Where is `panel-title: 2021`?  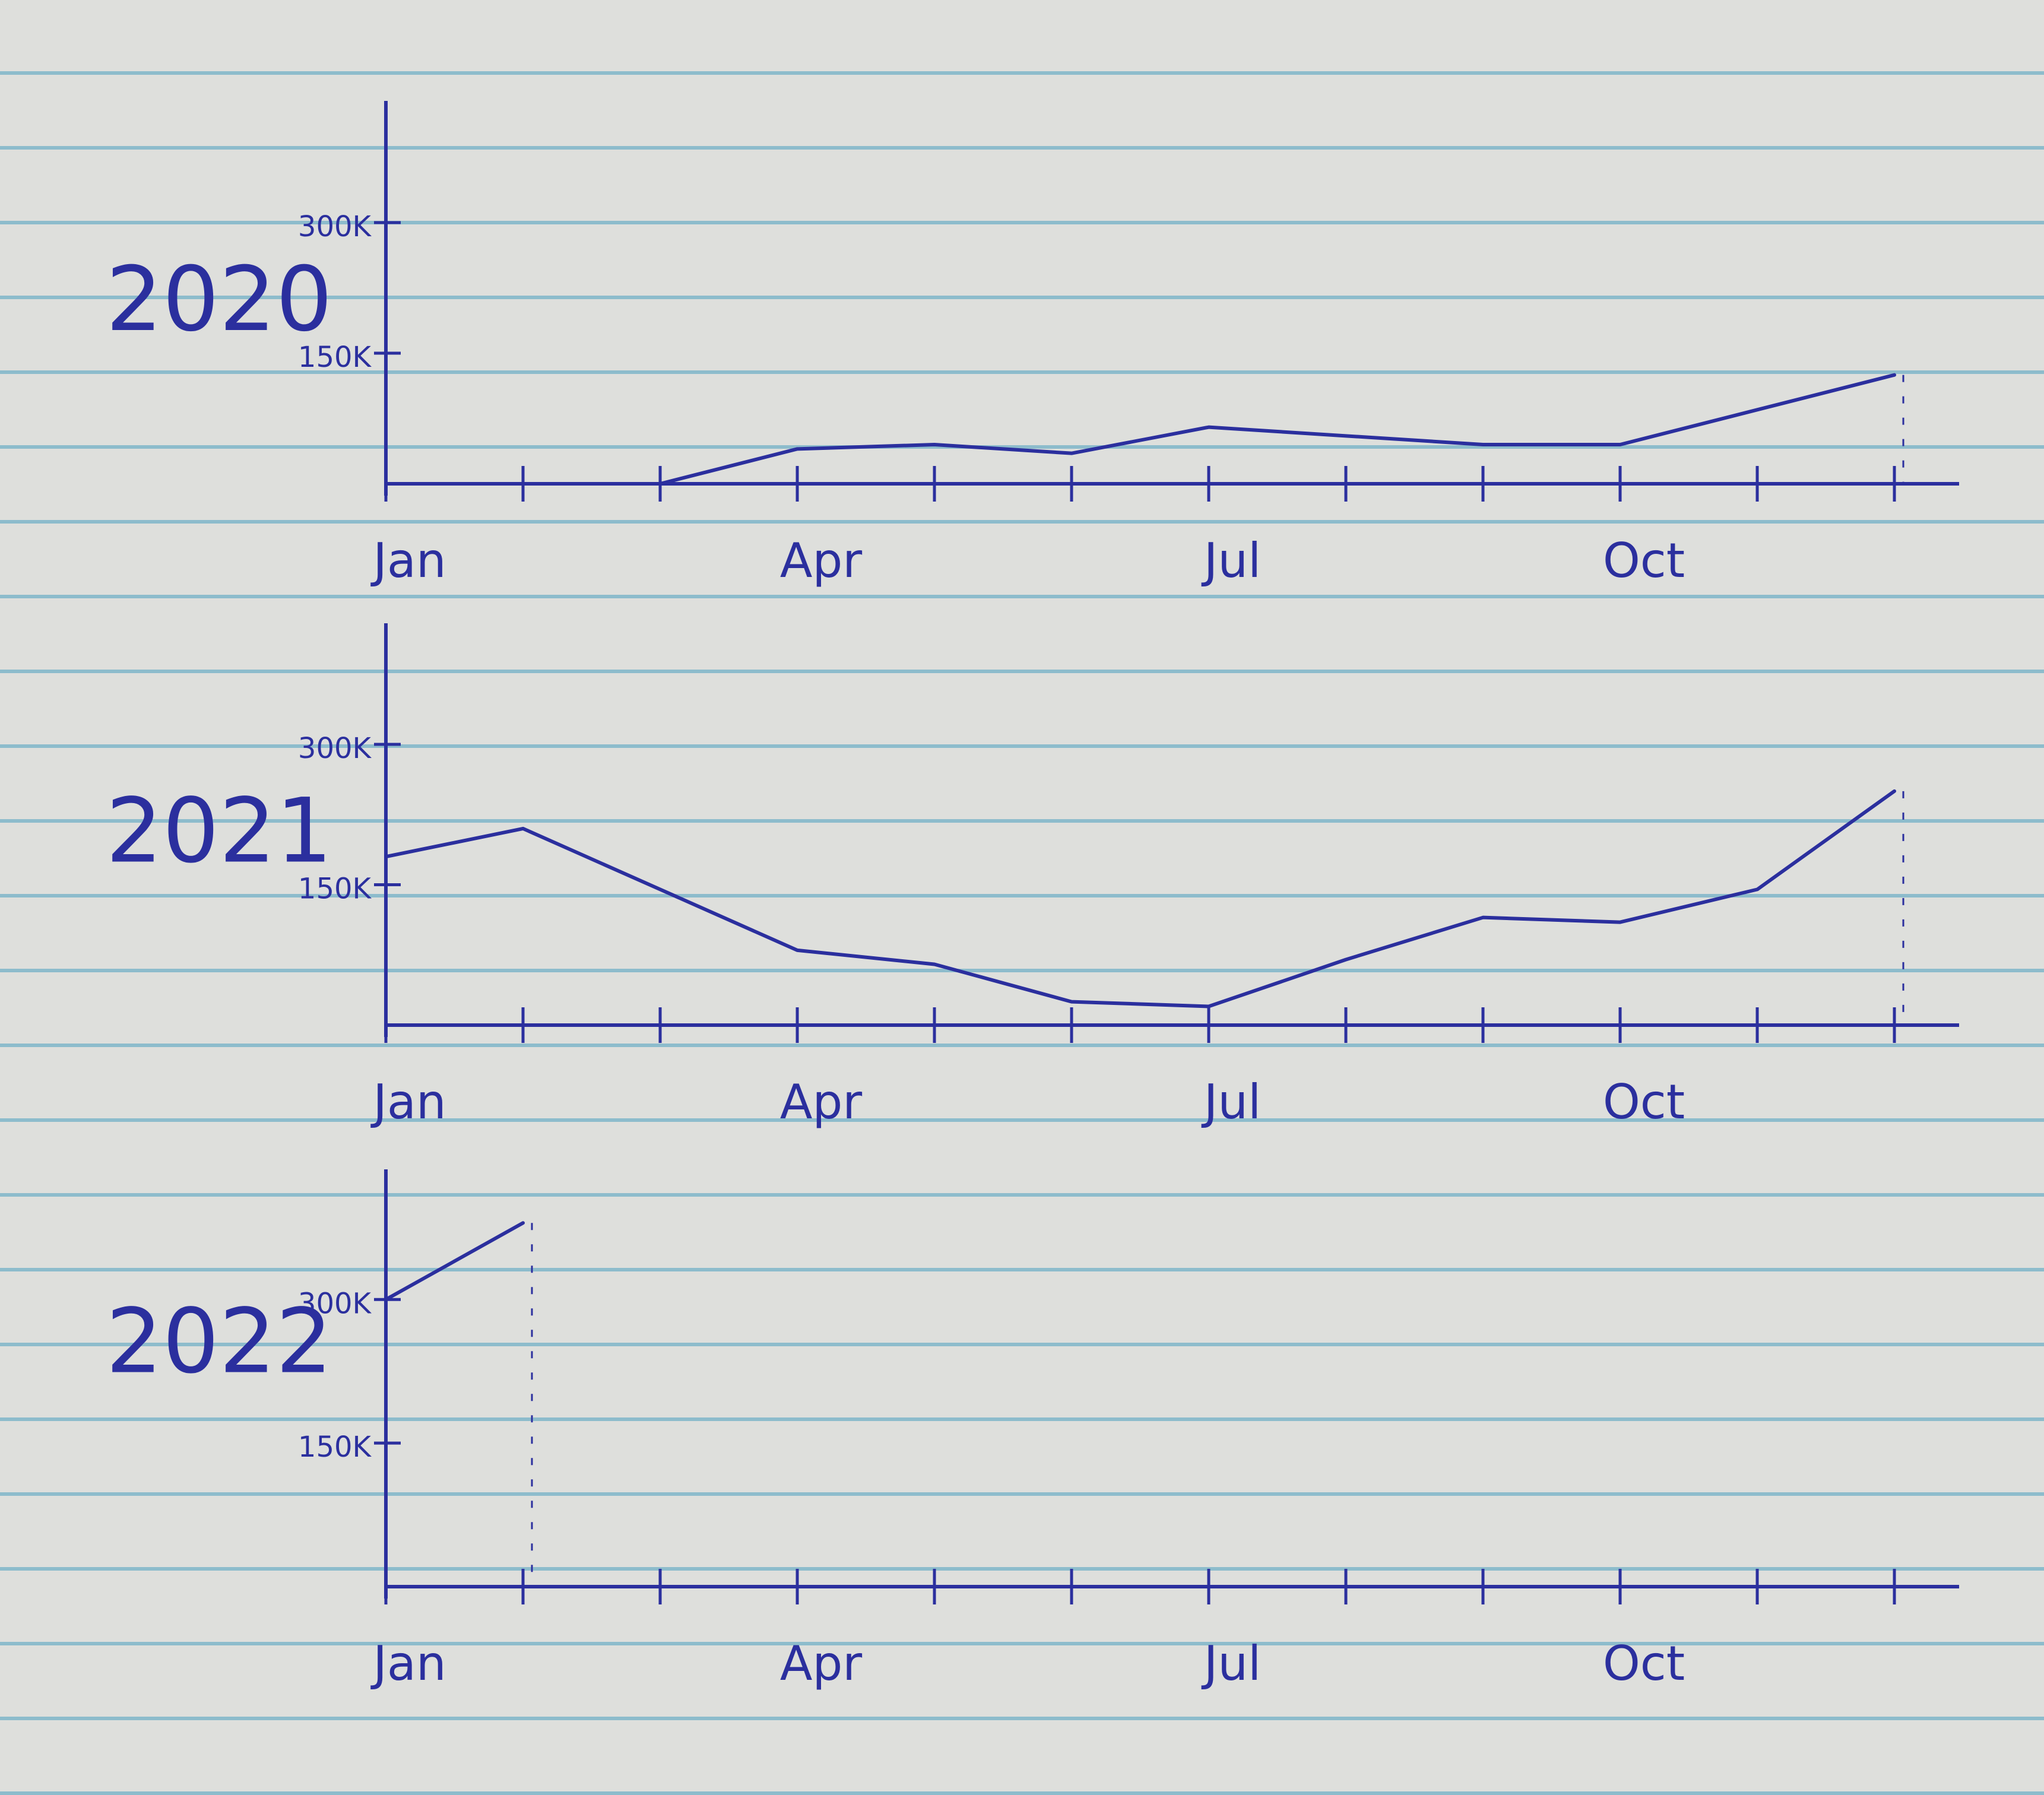 panel-title: 2021 is located at coordinates (219, 831).